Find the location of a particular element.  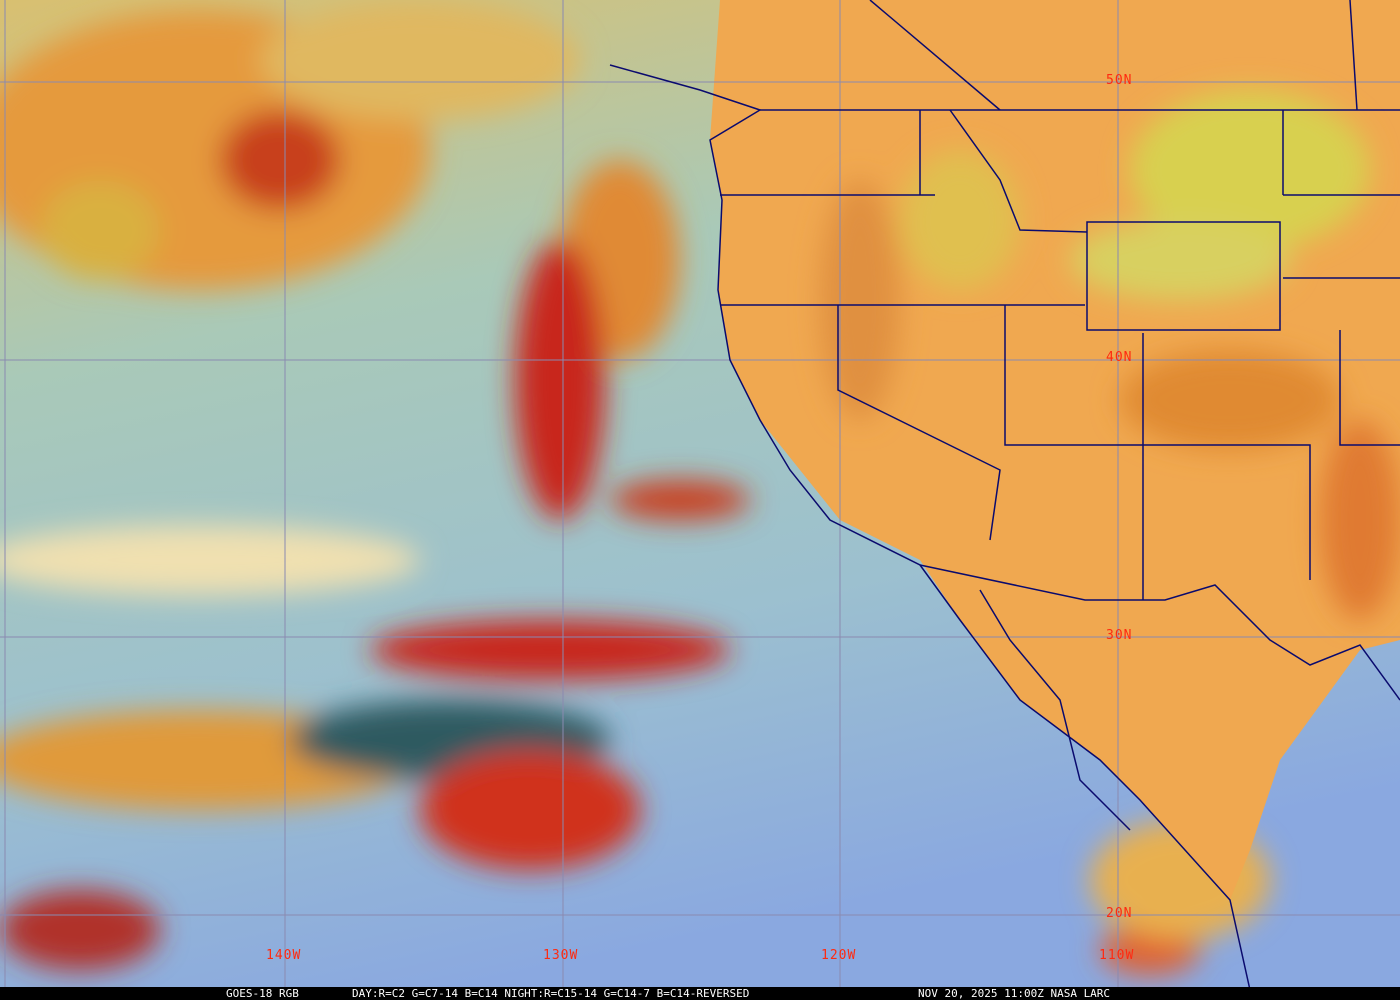

timestamp: NOV 20, 2025 11:00Z NASA LARC is located at coordinates (1014, 993).